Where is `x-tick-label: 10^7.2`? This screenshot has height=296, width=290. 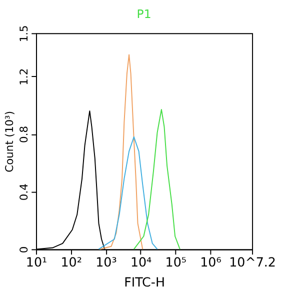
x-tick-label: 10^7.2 is located at coordinates (252, 262).